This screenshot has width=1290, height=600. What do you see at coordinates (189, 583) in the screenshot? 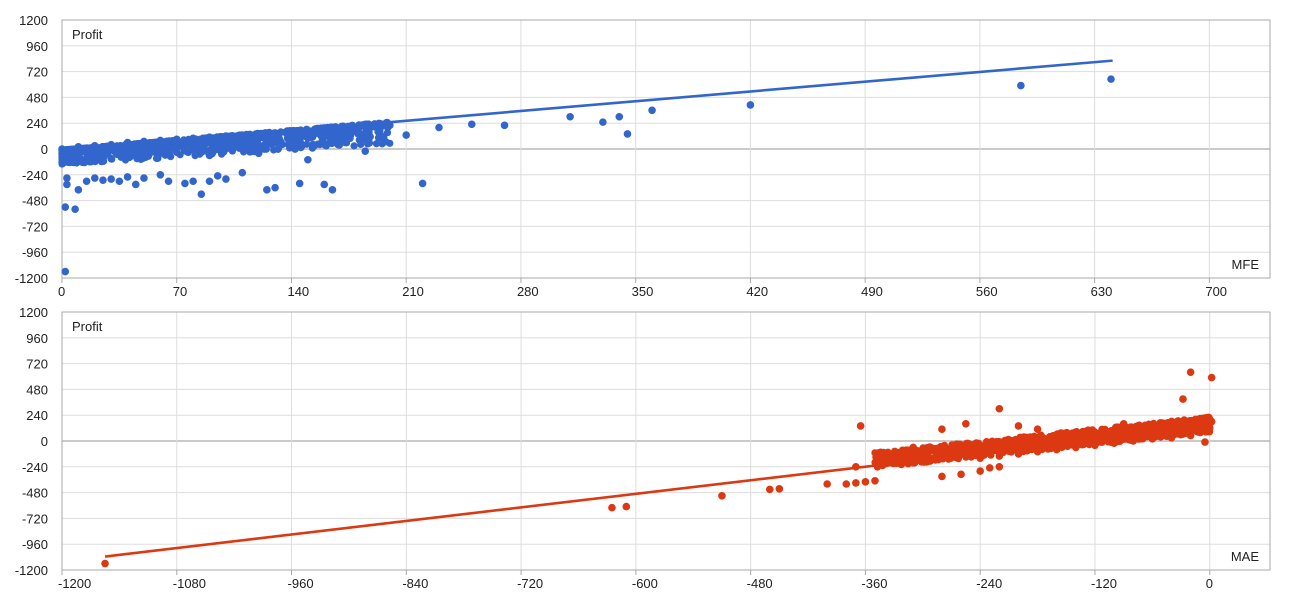
I see `x-tick-label: -1080` at bounding box center [189, 583].